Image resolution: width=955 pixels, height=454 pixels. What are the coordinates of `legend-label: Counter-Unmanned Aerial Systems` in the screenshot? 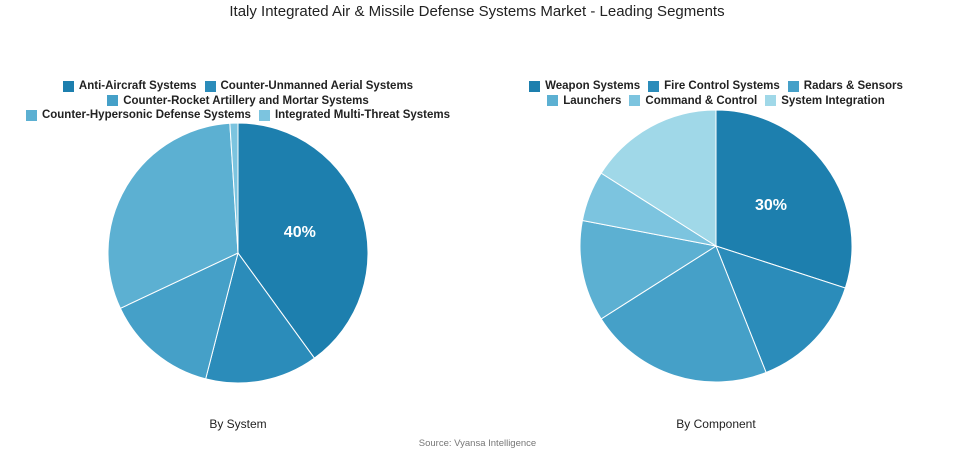 It's located at (317, 86).